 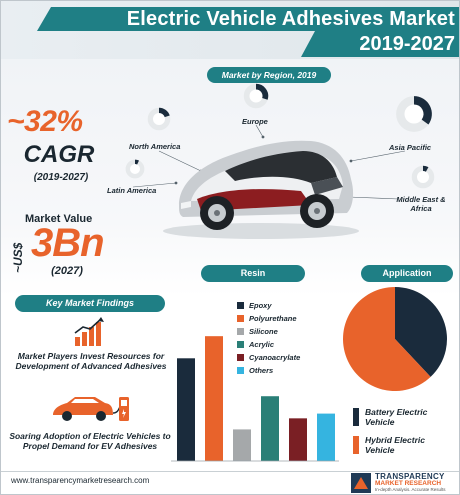 What do you see at coordinates (395, 445) in the screenshot?
I see `legend-label: Hybrid Electric Vehicle` at bounding box center [395, 445].